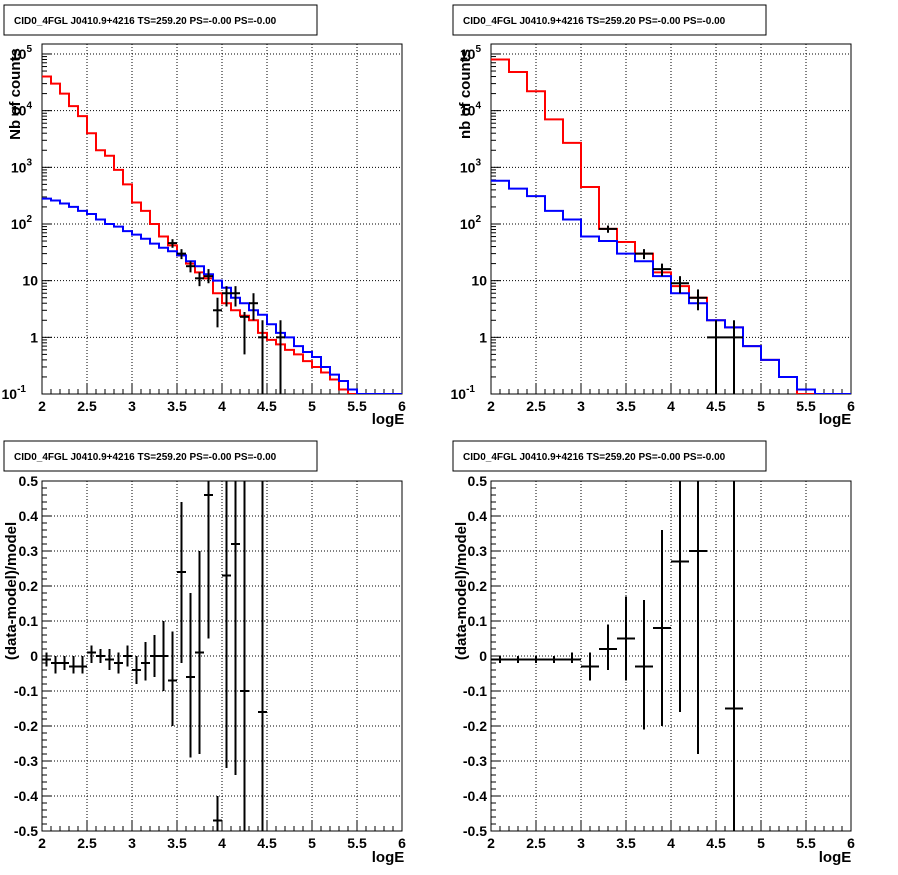 Image resolution: width=898 pixels, height=875 pixels. What do you see at coordinates (478, 551) in the screenshot?
I see `y-tick-label: 0.3` at bounding box center [478, 551].